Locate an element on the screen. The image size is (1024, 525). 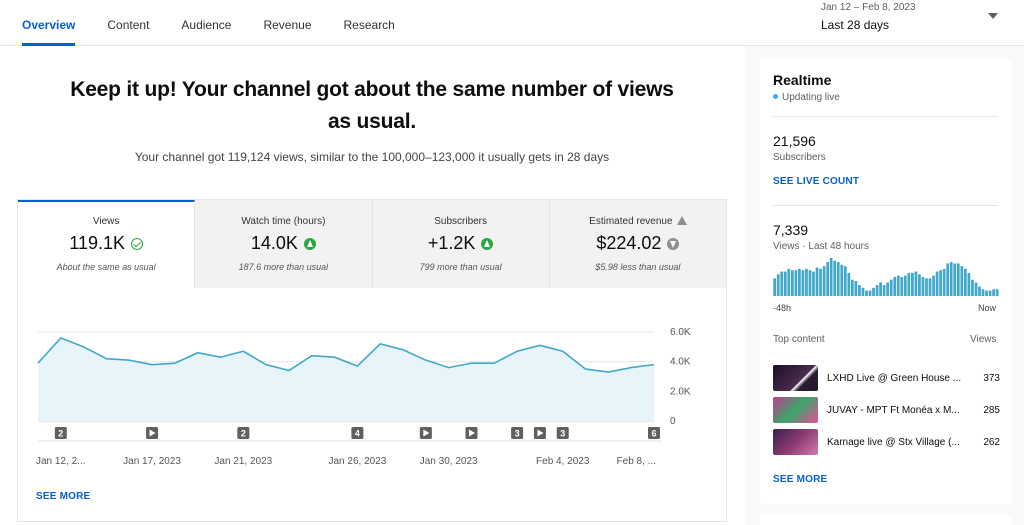
next-card is located at coordinates (886, 519).